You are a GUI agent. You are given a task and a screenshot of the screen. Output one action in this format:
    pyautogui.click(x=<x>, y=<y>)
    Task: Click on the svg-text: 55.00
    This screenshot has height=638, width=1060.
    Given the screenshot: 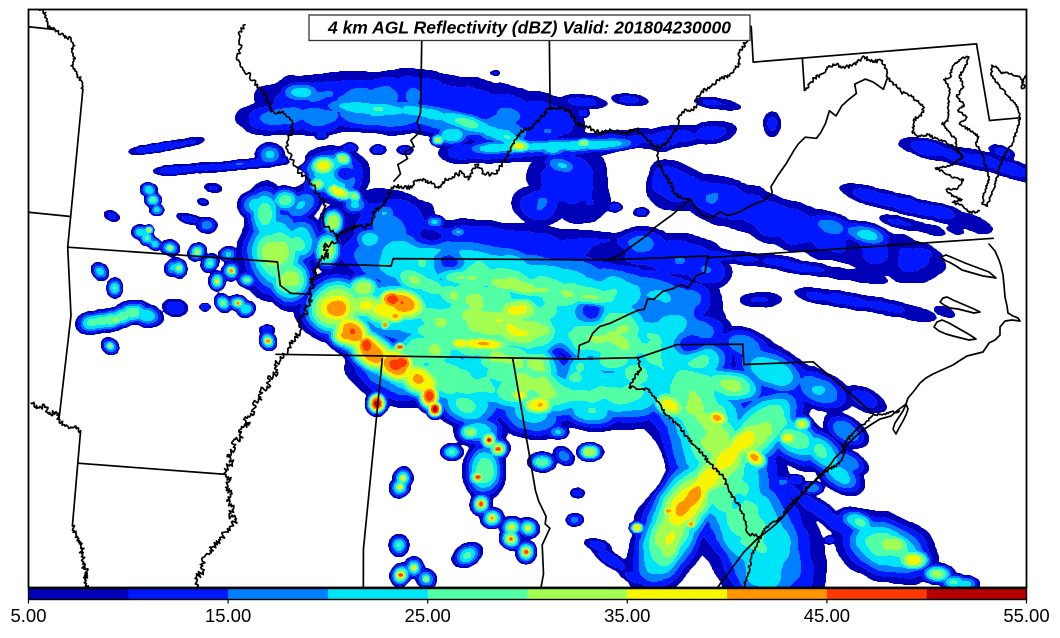 What is the action you would take?
    pyautogui.click(x=1026, y=615)
    